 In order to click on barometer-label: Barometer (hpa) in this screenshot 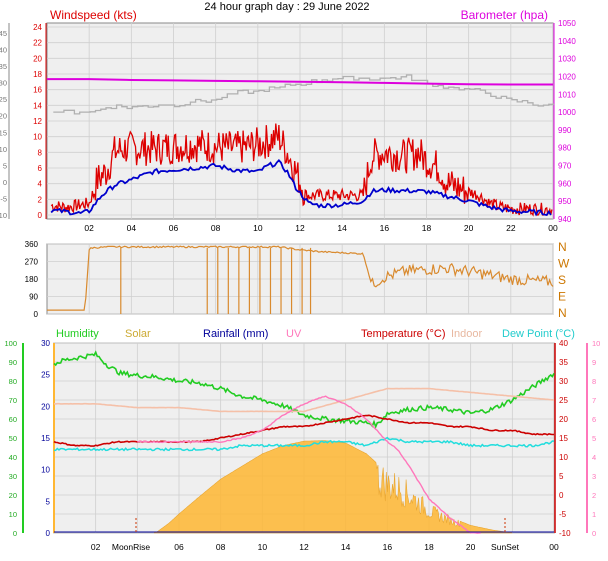, I will do `click(504, 15)`.